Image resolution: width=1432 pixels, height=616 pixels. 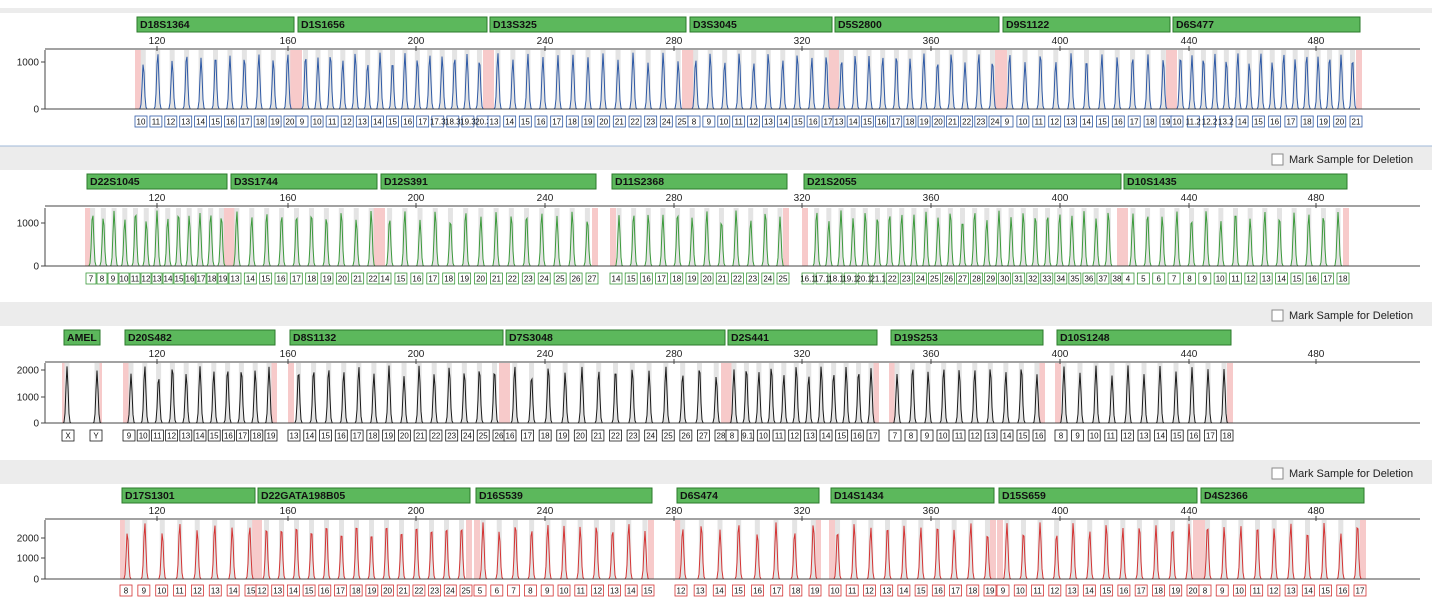 What do you see at coordinates (668, 435) in the screenshot?
I see `allele-call-label: 25` at bounding box center [668, 435].